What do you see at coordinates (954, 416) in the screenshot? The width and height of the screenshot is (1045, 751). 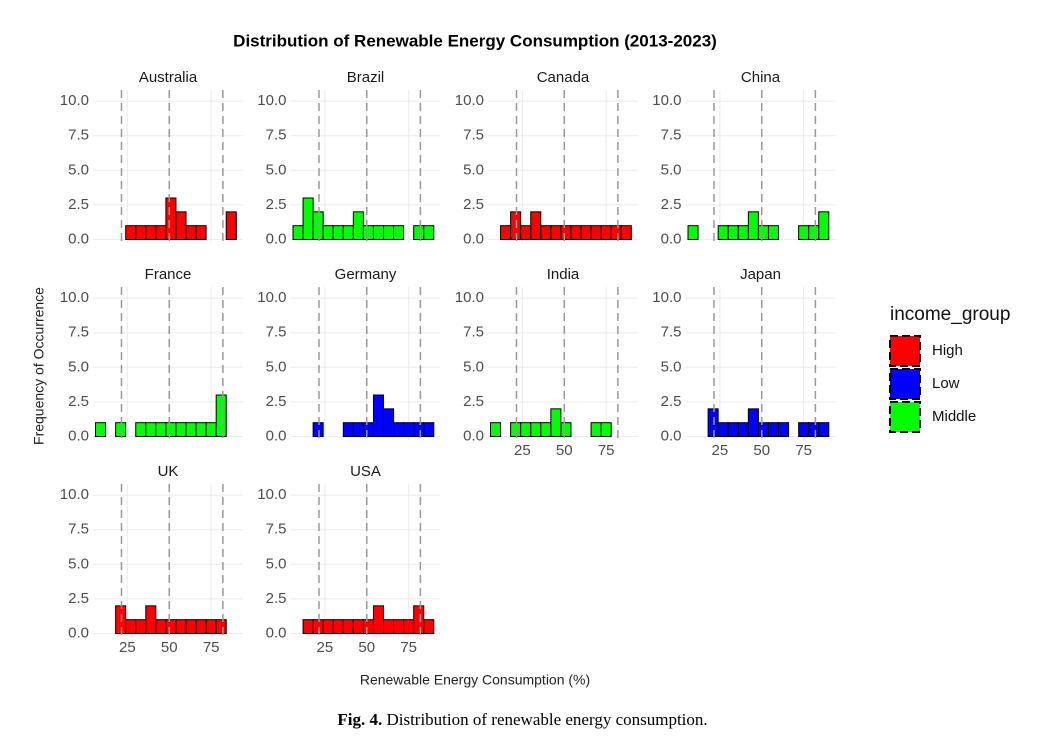 I see `legend-label: Middle` at bounding box center [954, 416].